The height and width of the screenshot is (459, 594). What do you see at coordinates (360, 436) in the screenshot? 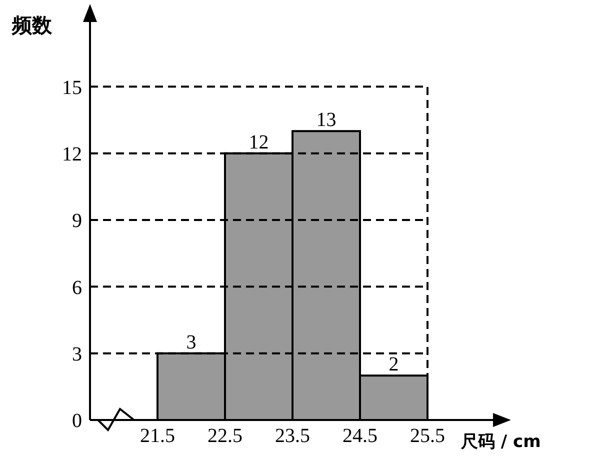
I see `x-tick-label: 24.5` at bounding box center [360, 436].